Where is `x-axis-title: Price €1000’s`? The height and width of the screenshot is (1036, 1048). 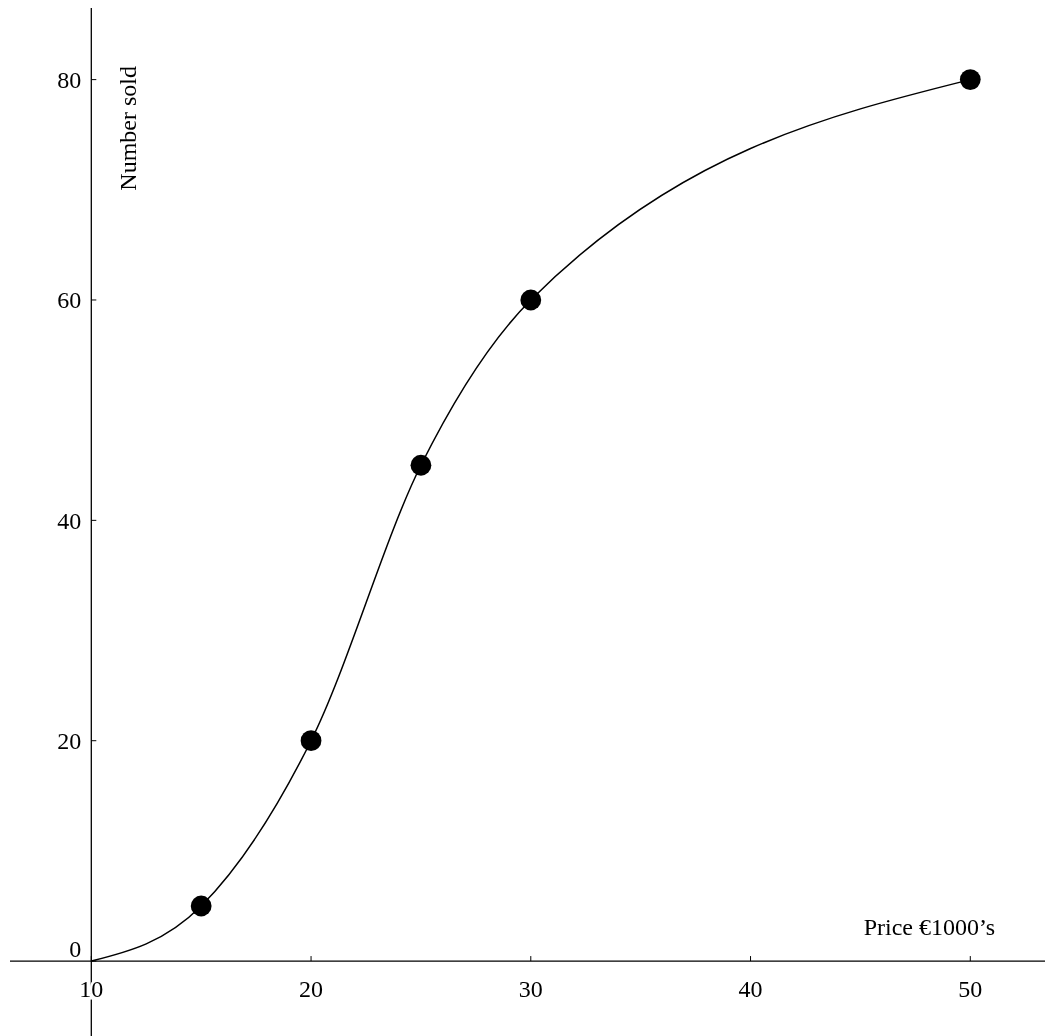
x-axis-title: Price €1000’s is located at coordinates (929, 927).